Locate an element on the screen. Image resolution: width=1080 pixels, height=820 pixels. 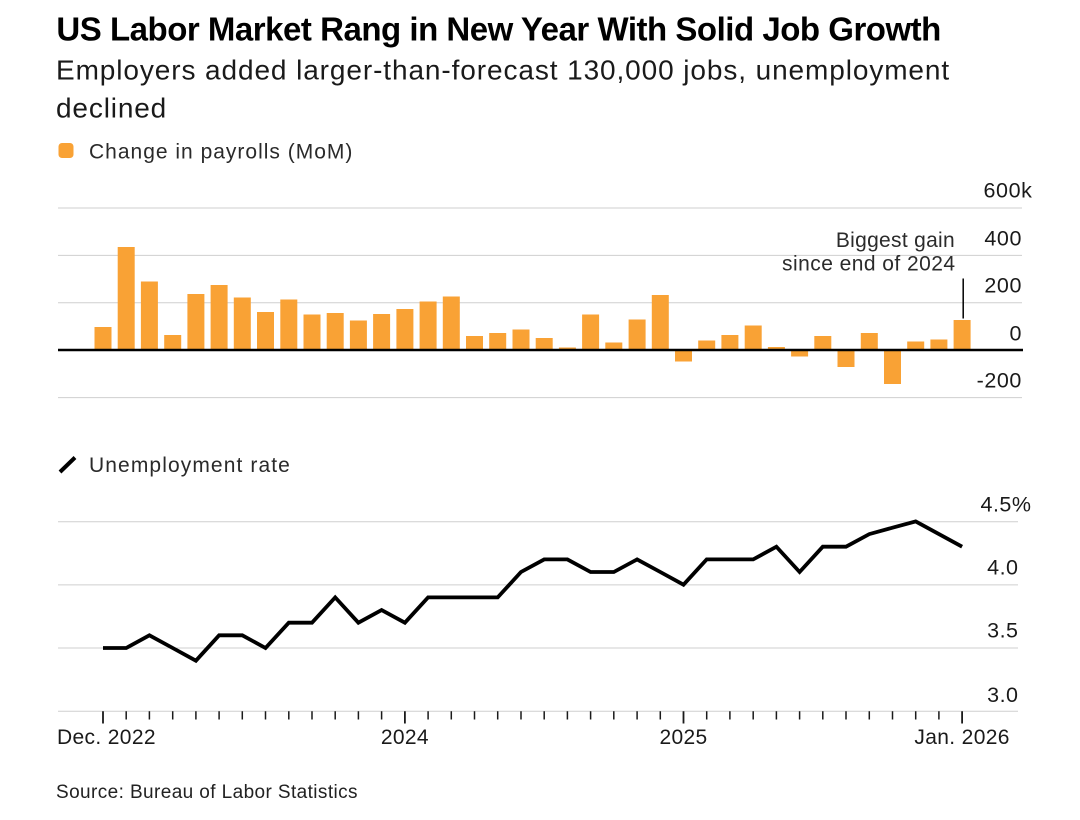
svg-text: declined is located at coordinates (111, 108).